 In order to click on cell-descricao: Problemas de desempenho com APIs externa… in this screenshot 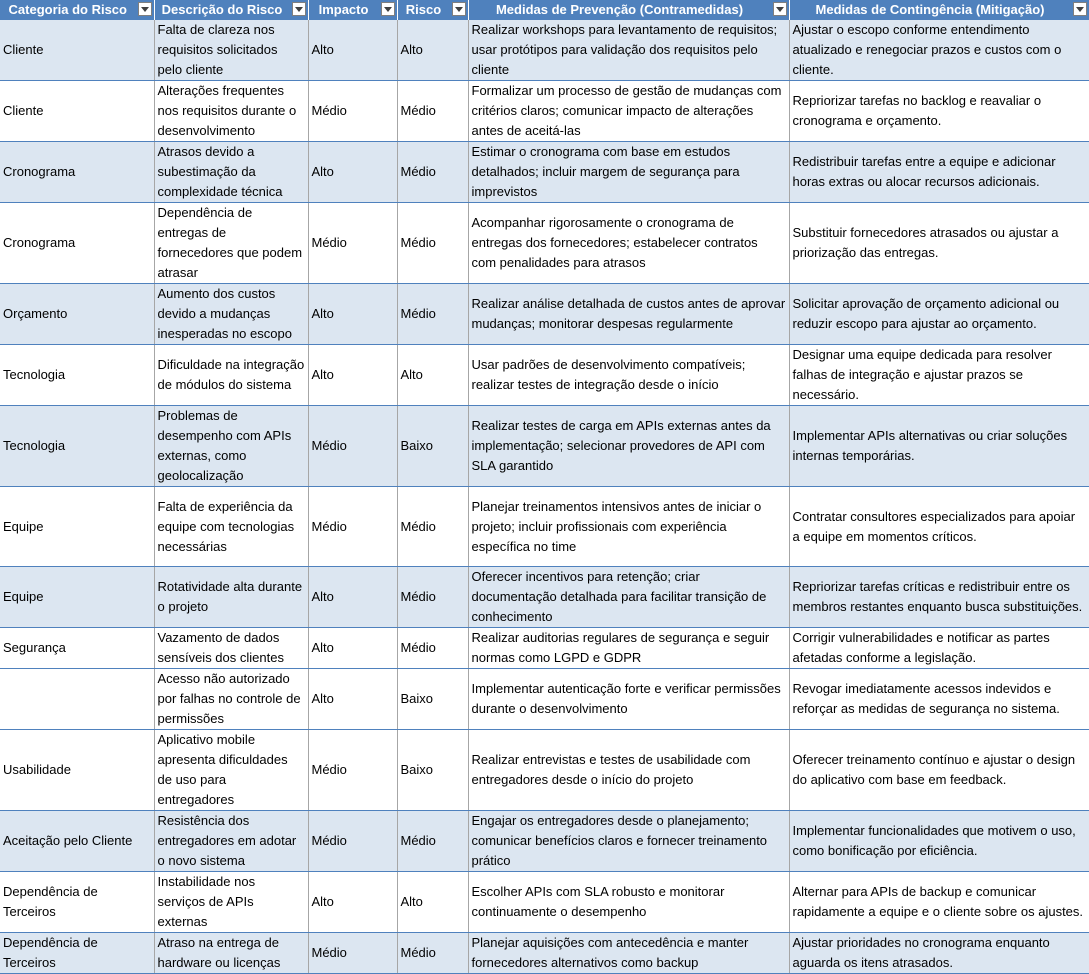, I will do `click(231, 446)`.